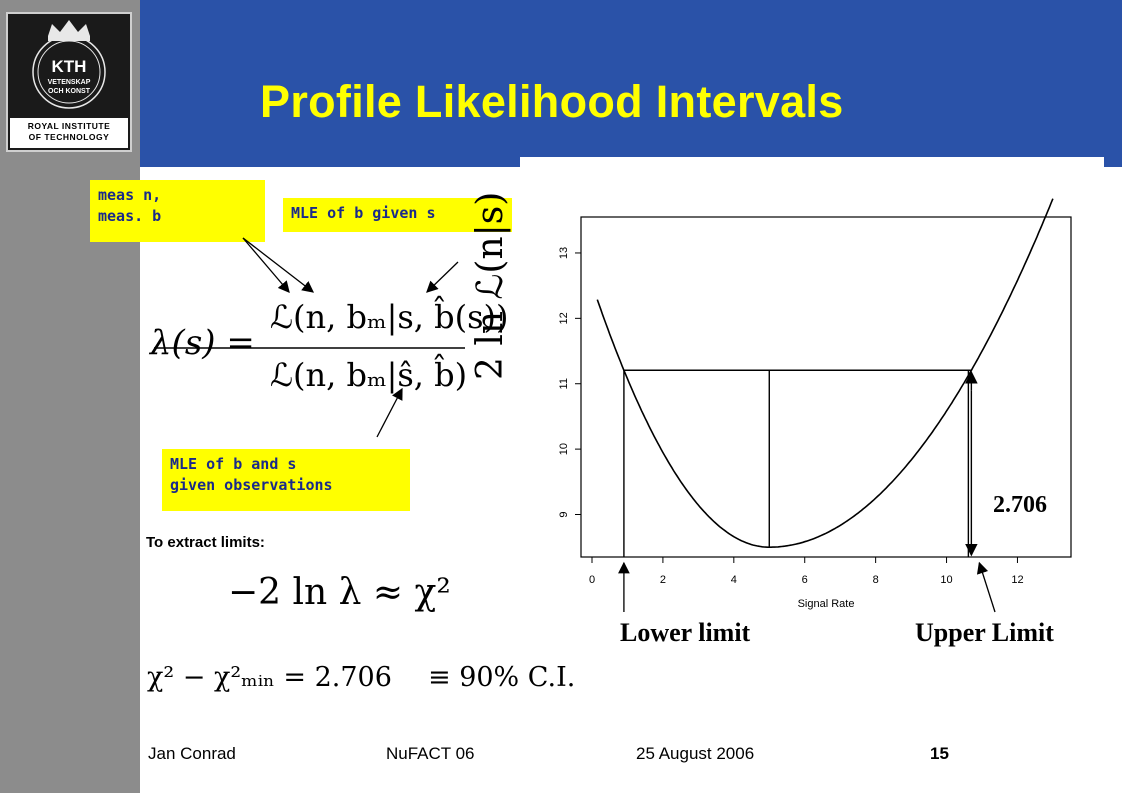 The width and height of the screenshot is (1122, 793). Describe the element at coordinates (564, 383) in the screenshot. I see `y-tick-label: 11` at that location.